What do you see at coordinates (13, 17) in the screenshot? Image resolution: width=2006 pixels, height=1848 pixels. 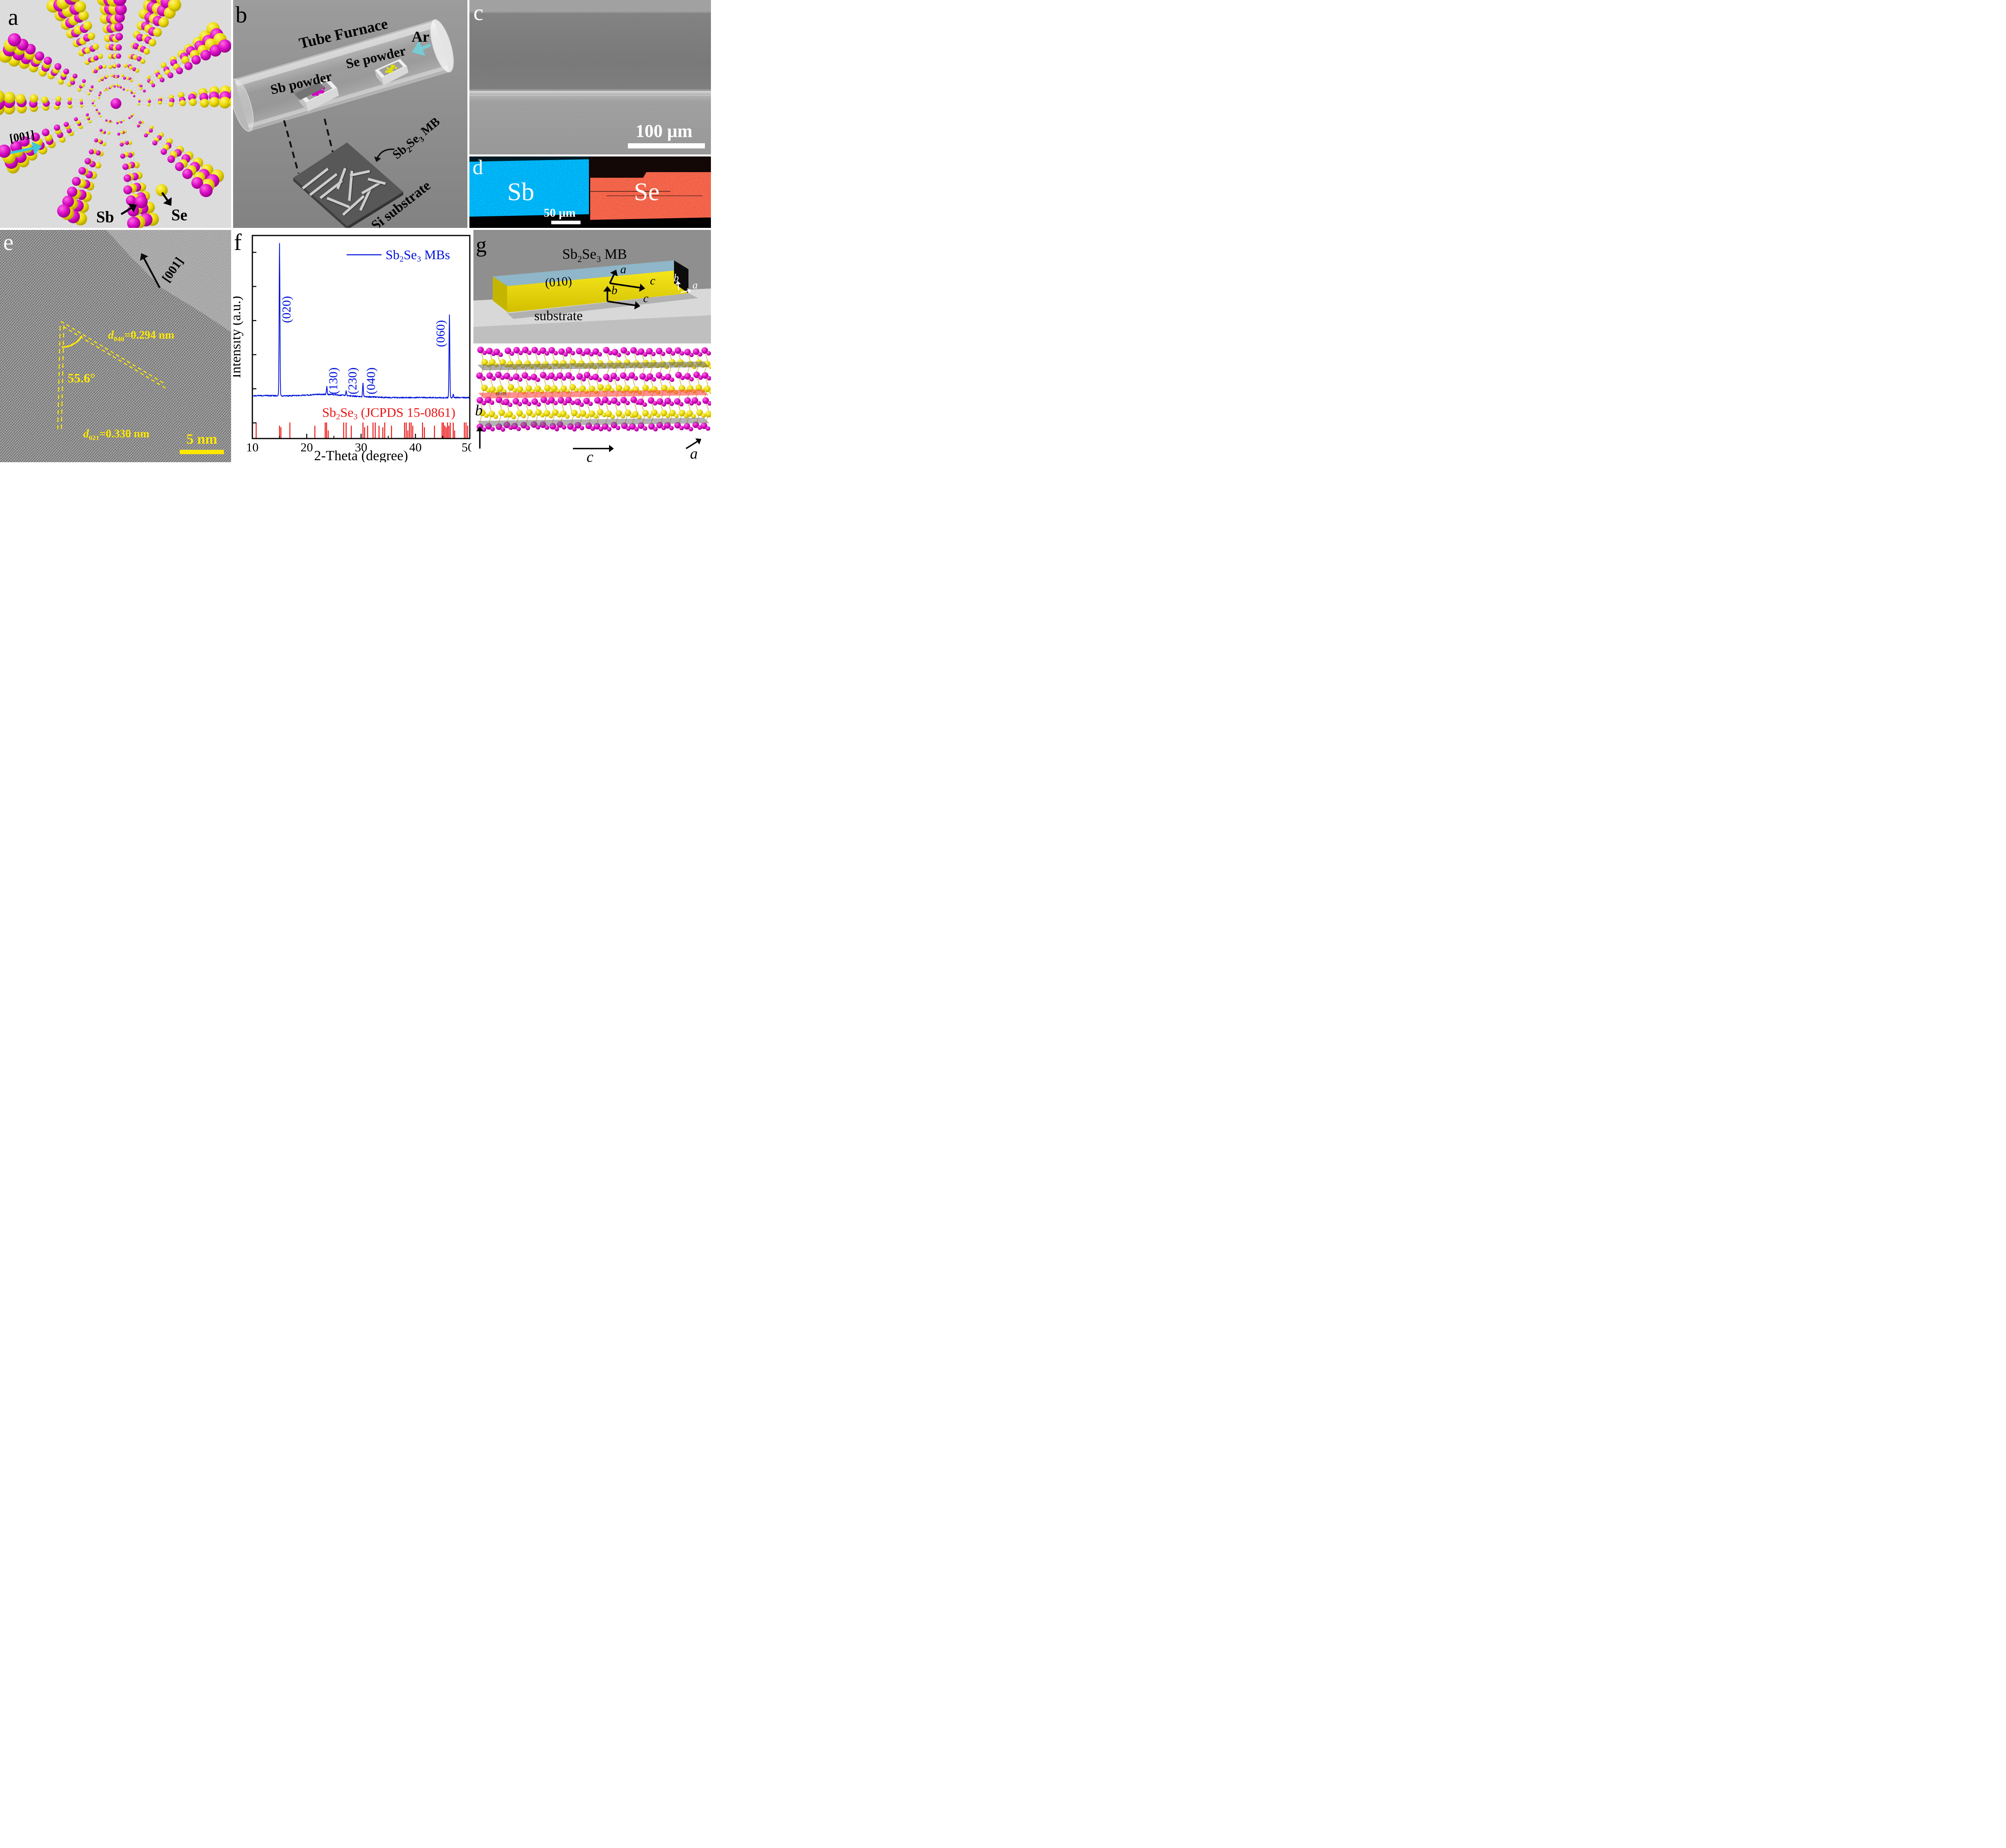 I see `panel-a-letter: a` at bounding box center [13, 17].